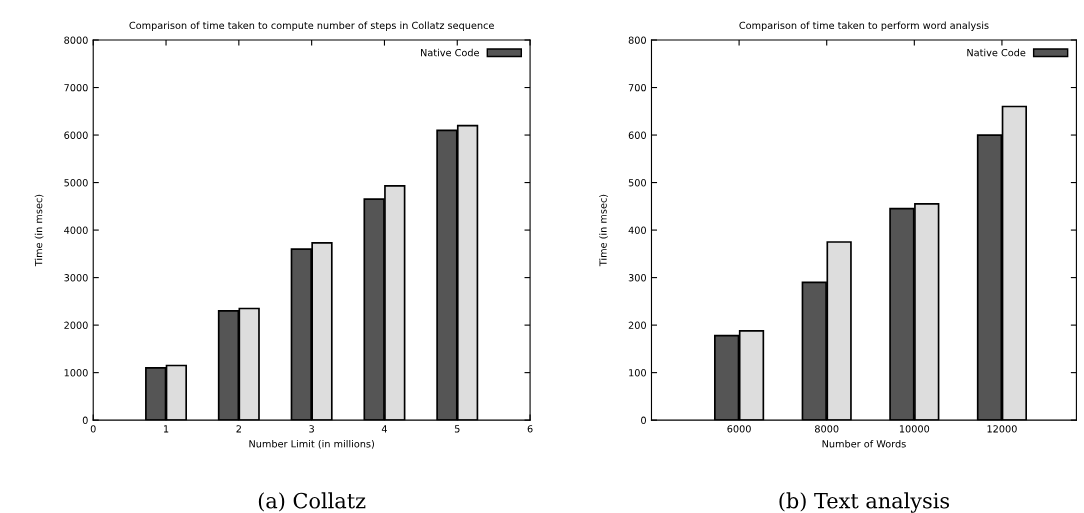 The image size is (1084, 513). Describe the element at coordinates (76, 373) in the screenshot. I see `y-tick-label: 1000` at that location.